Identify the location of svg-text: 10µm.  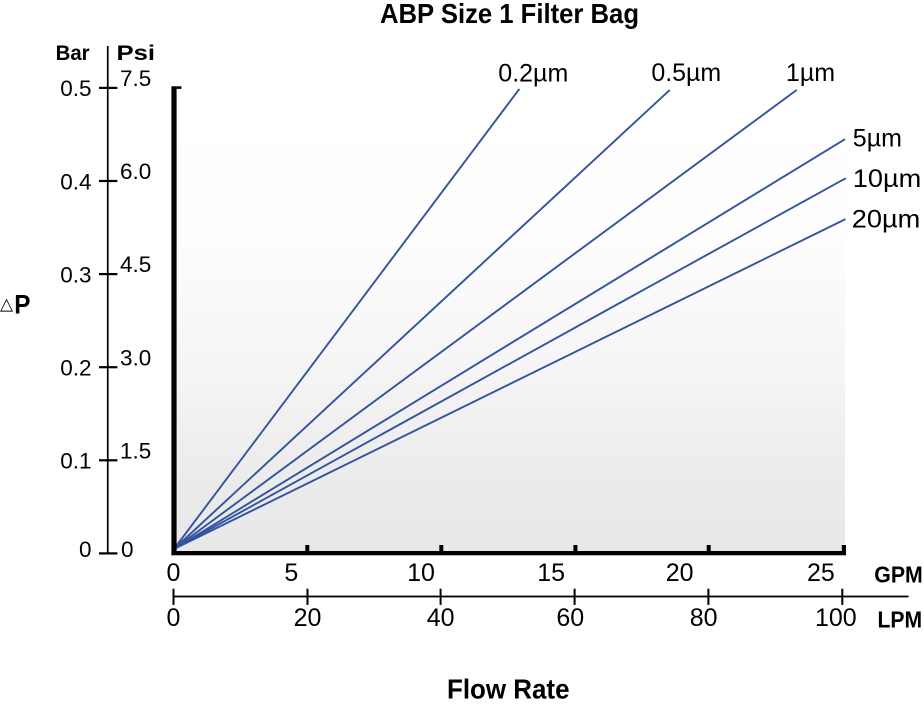
(887, 179).